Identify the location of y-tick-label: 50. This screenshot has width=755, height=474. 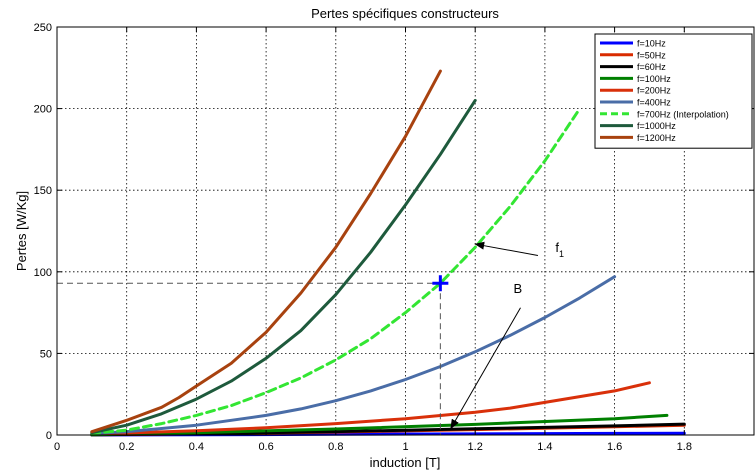
(46, 354).